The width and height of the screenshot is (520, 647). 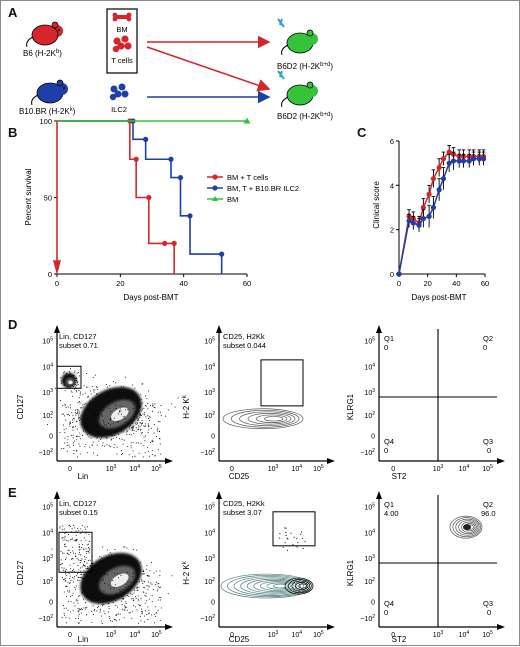 I want to click on d2-xlabel: CD25, so click(x=239, y=476).